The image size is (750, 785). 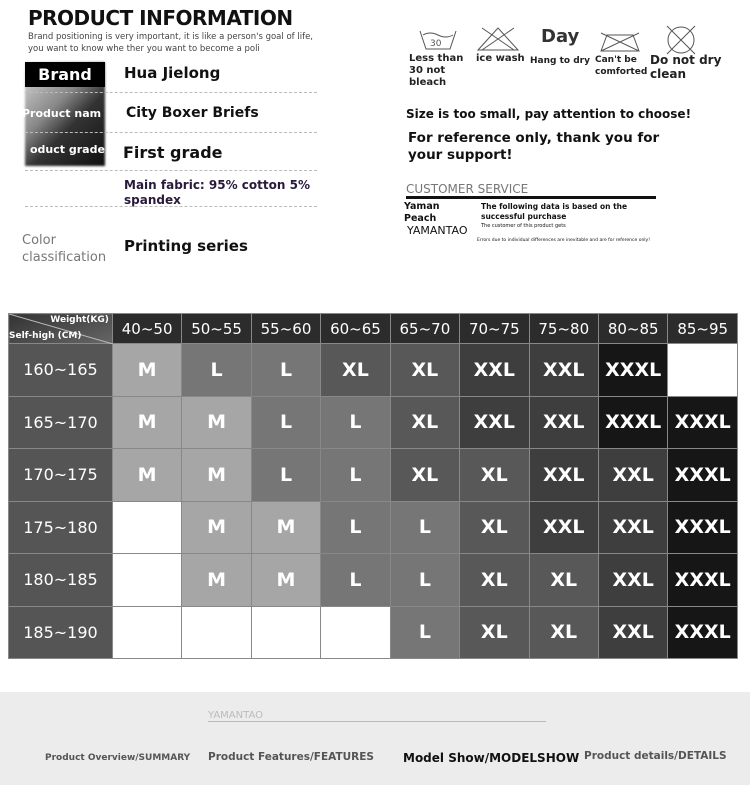 What do you see at coordinates (373, 370) in the screenshot?
I see `size-row: 160~165 M L L XL XL XXL XXL XXXL` at bounding box center [373, 370].